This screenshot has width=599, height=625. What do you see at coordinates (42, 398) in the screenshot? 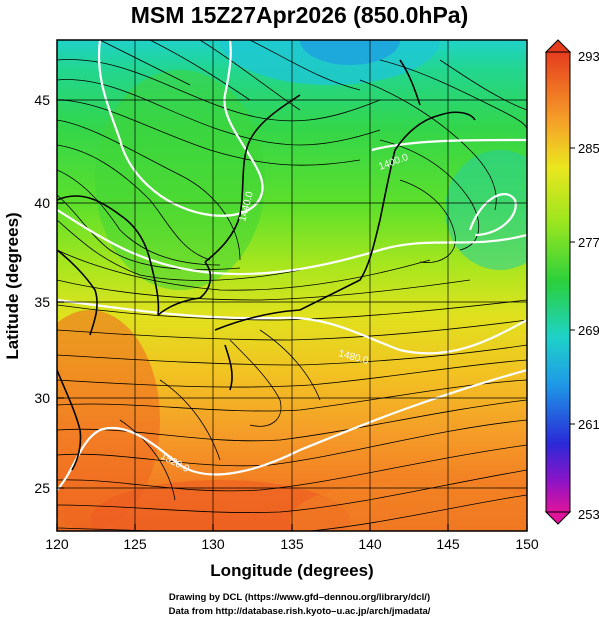
I see `y-tick-label: 30` at bounding box center [42, 398].